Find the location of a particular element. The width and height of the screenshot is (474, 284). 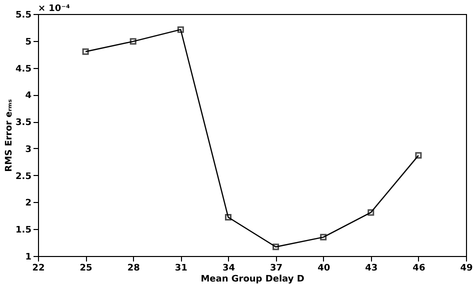

x-axis-title: Mean Group Delay D is located at coordinates (252, 279).